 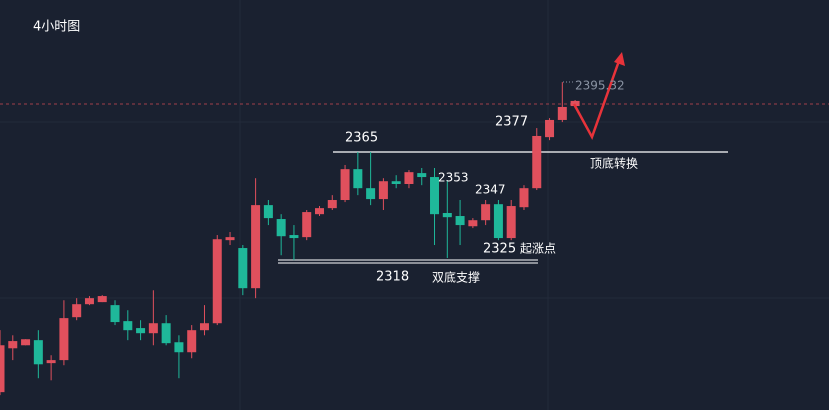 I want to click on annotation: 顶底转换, so click(x=614, y=163).